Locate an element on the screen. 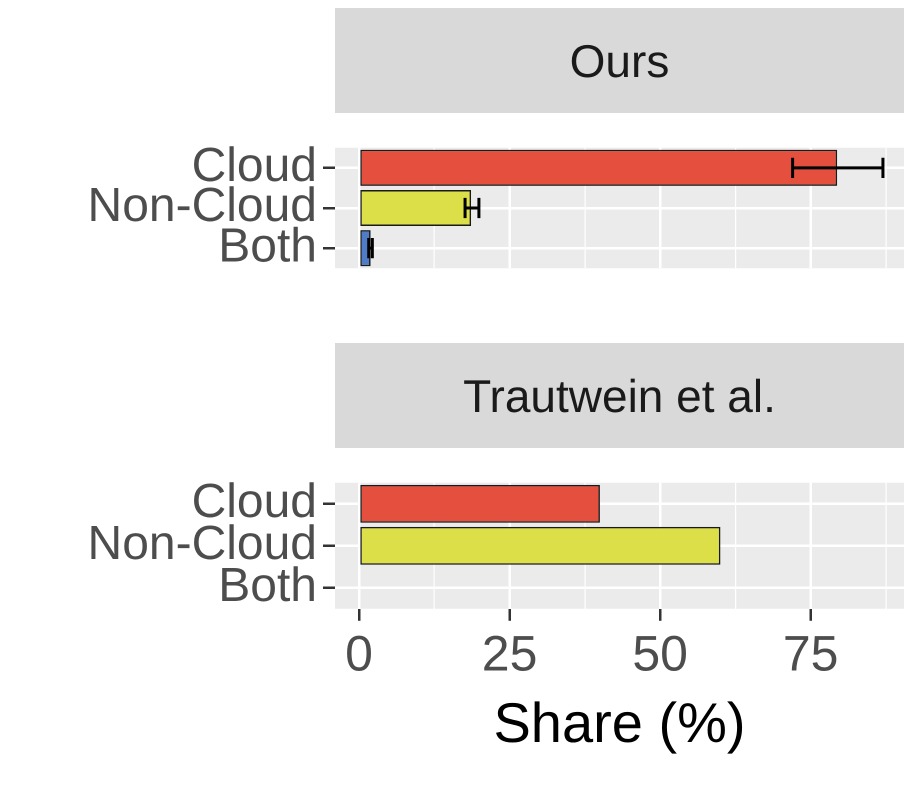  x-tick-label: 25 is located at coordinates (510, 654).